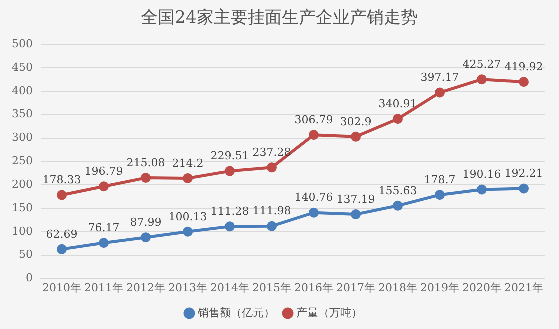 The height and width of the screenshot is (329, 559). Describe the element at coordinates (188, 287) in the screenshot. I see `x-tick-label: 2013年` at that location.